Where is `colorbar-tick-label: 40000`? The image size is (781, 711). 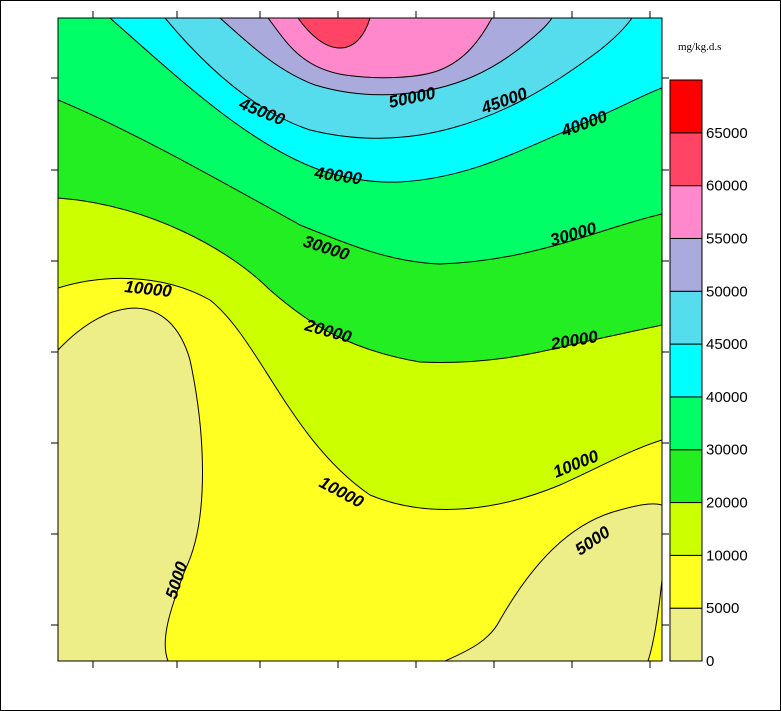
colorbar-tick-label: 40000 is located at coordinates (727, 397).